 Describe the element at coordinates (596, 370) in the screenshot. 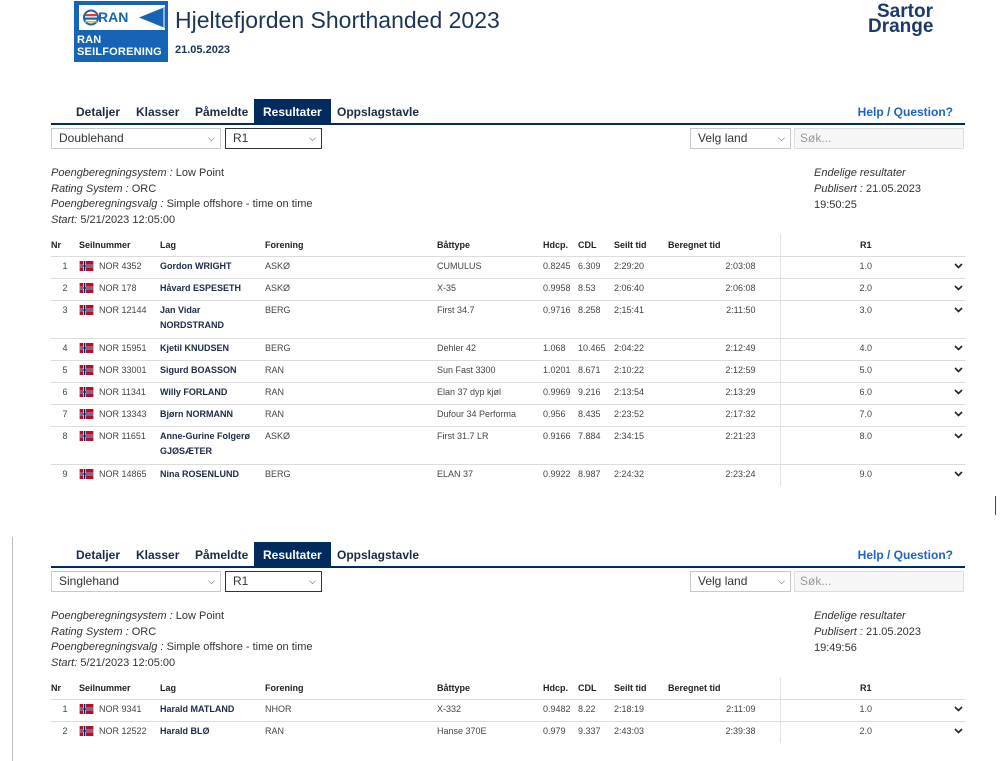

I see `cdl-cell: 8.671` at that location.